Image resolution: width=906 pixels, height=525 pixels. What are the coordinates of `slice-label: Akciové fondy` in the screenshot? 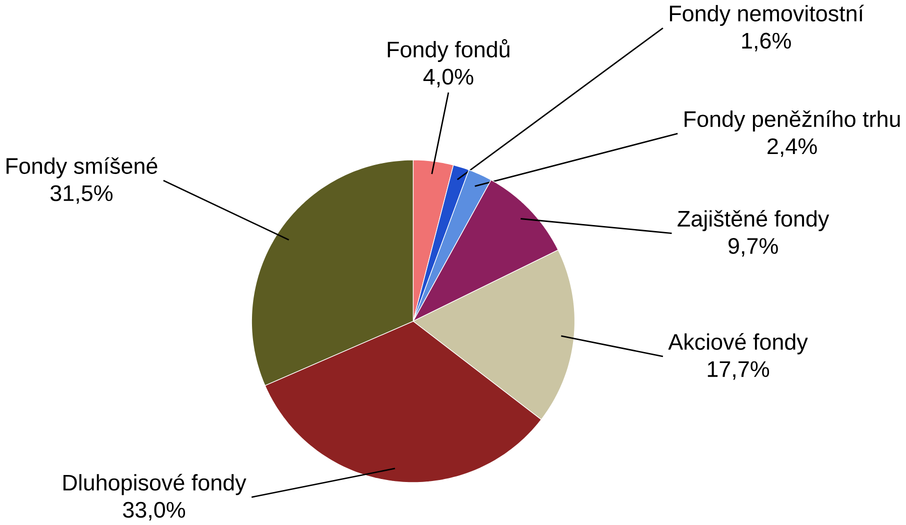 It's located at (738, 343).